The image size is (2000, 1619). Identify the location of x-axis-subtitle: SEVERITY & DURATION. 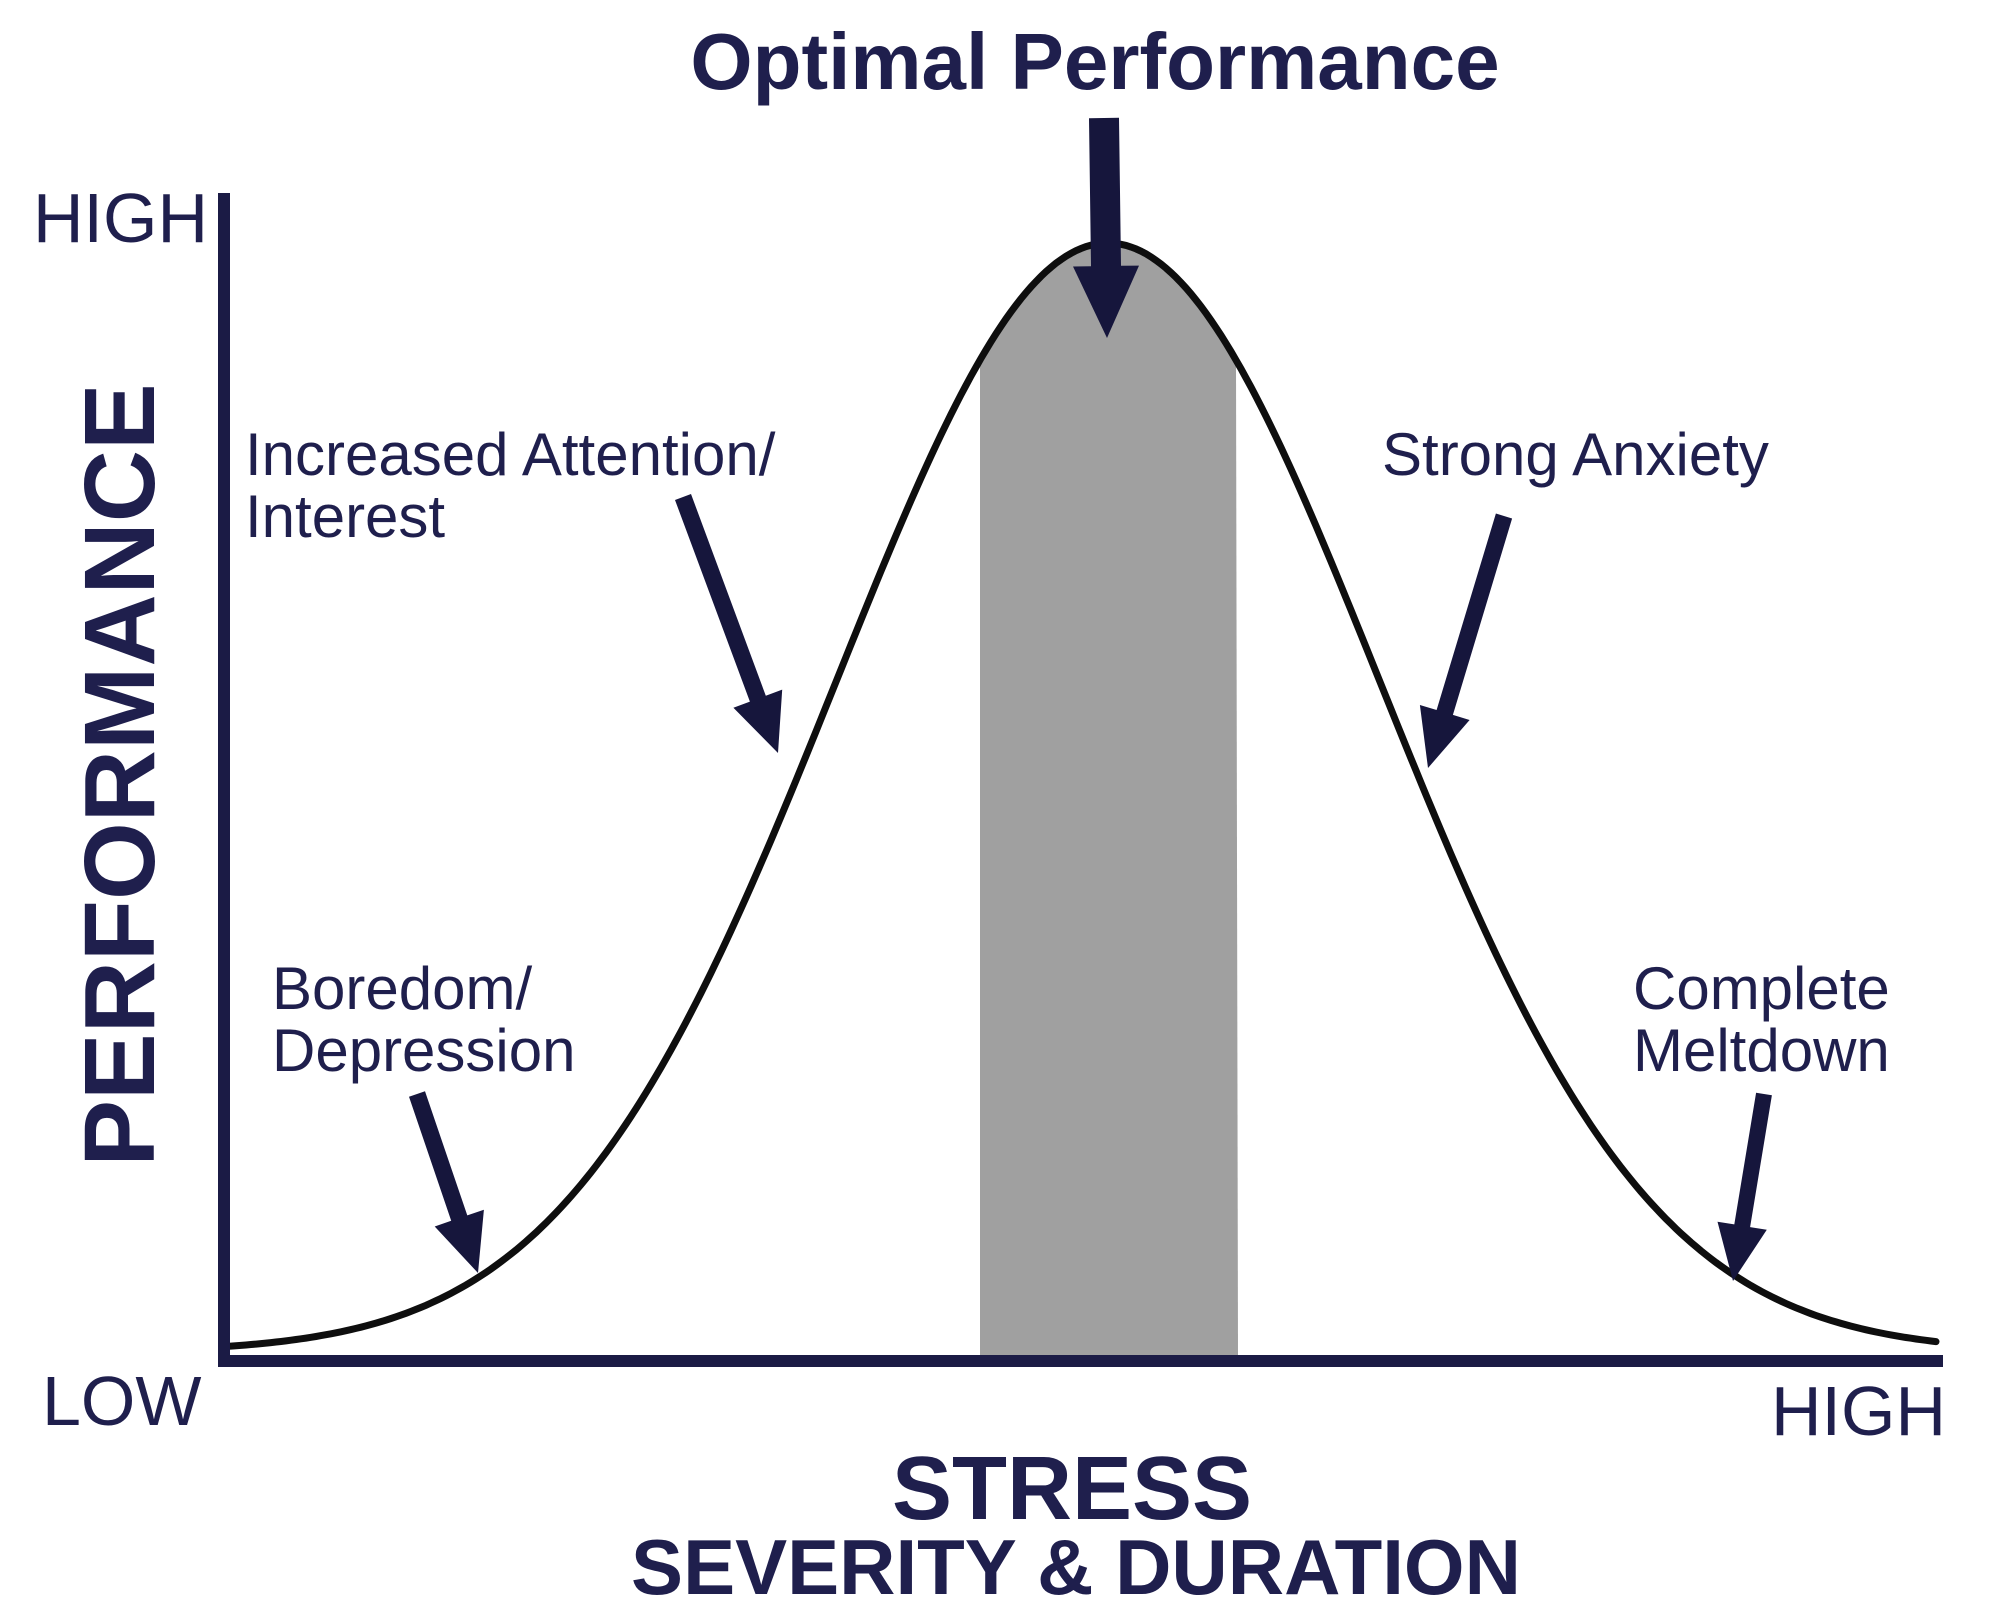
(1076, 1567).